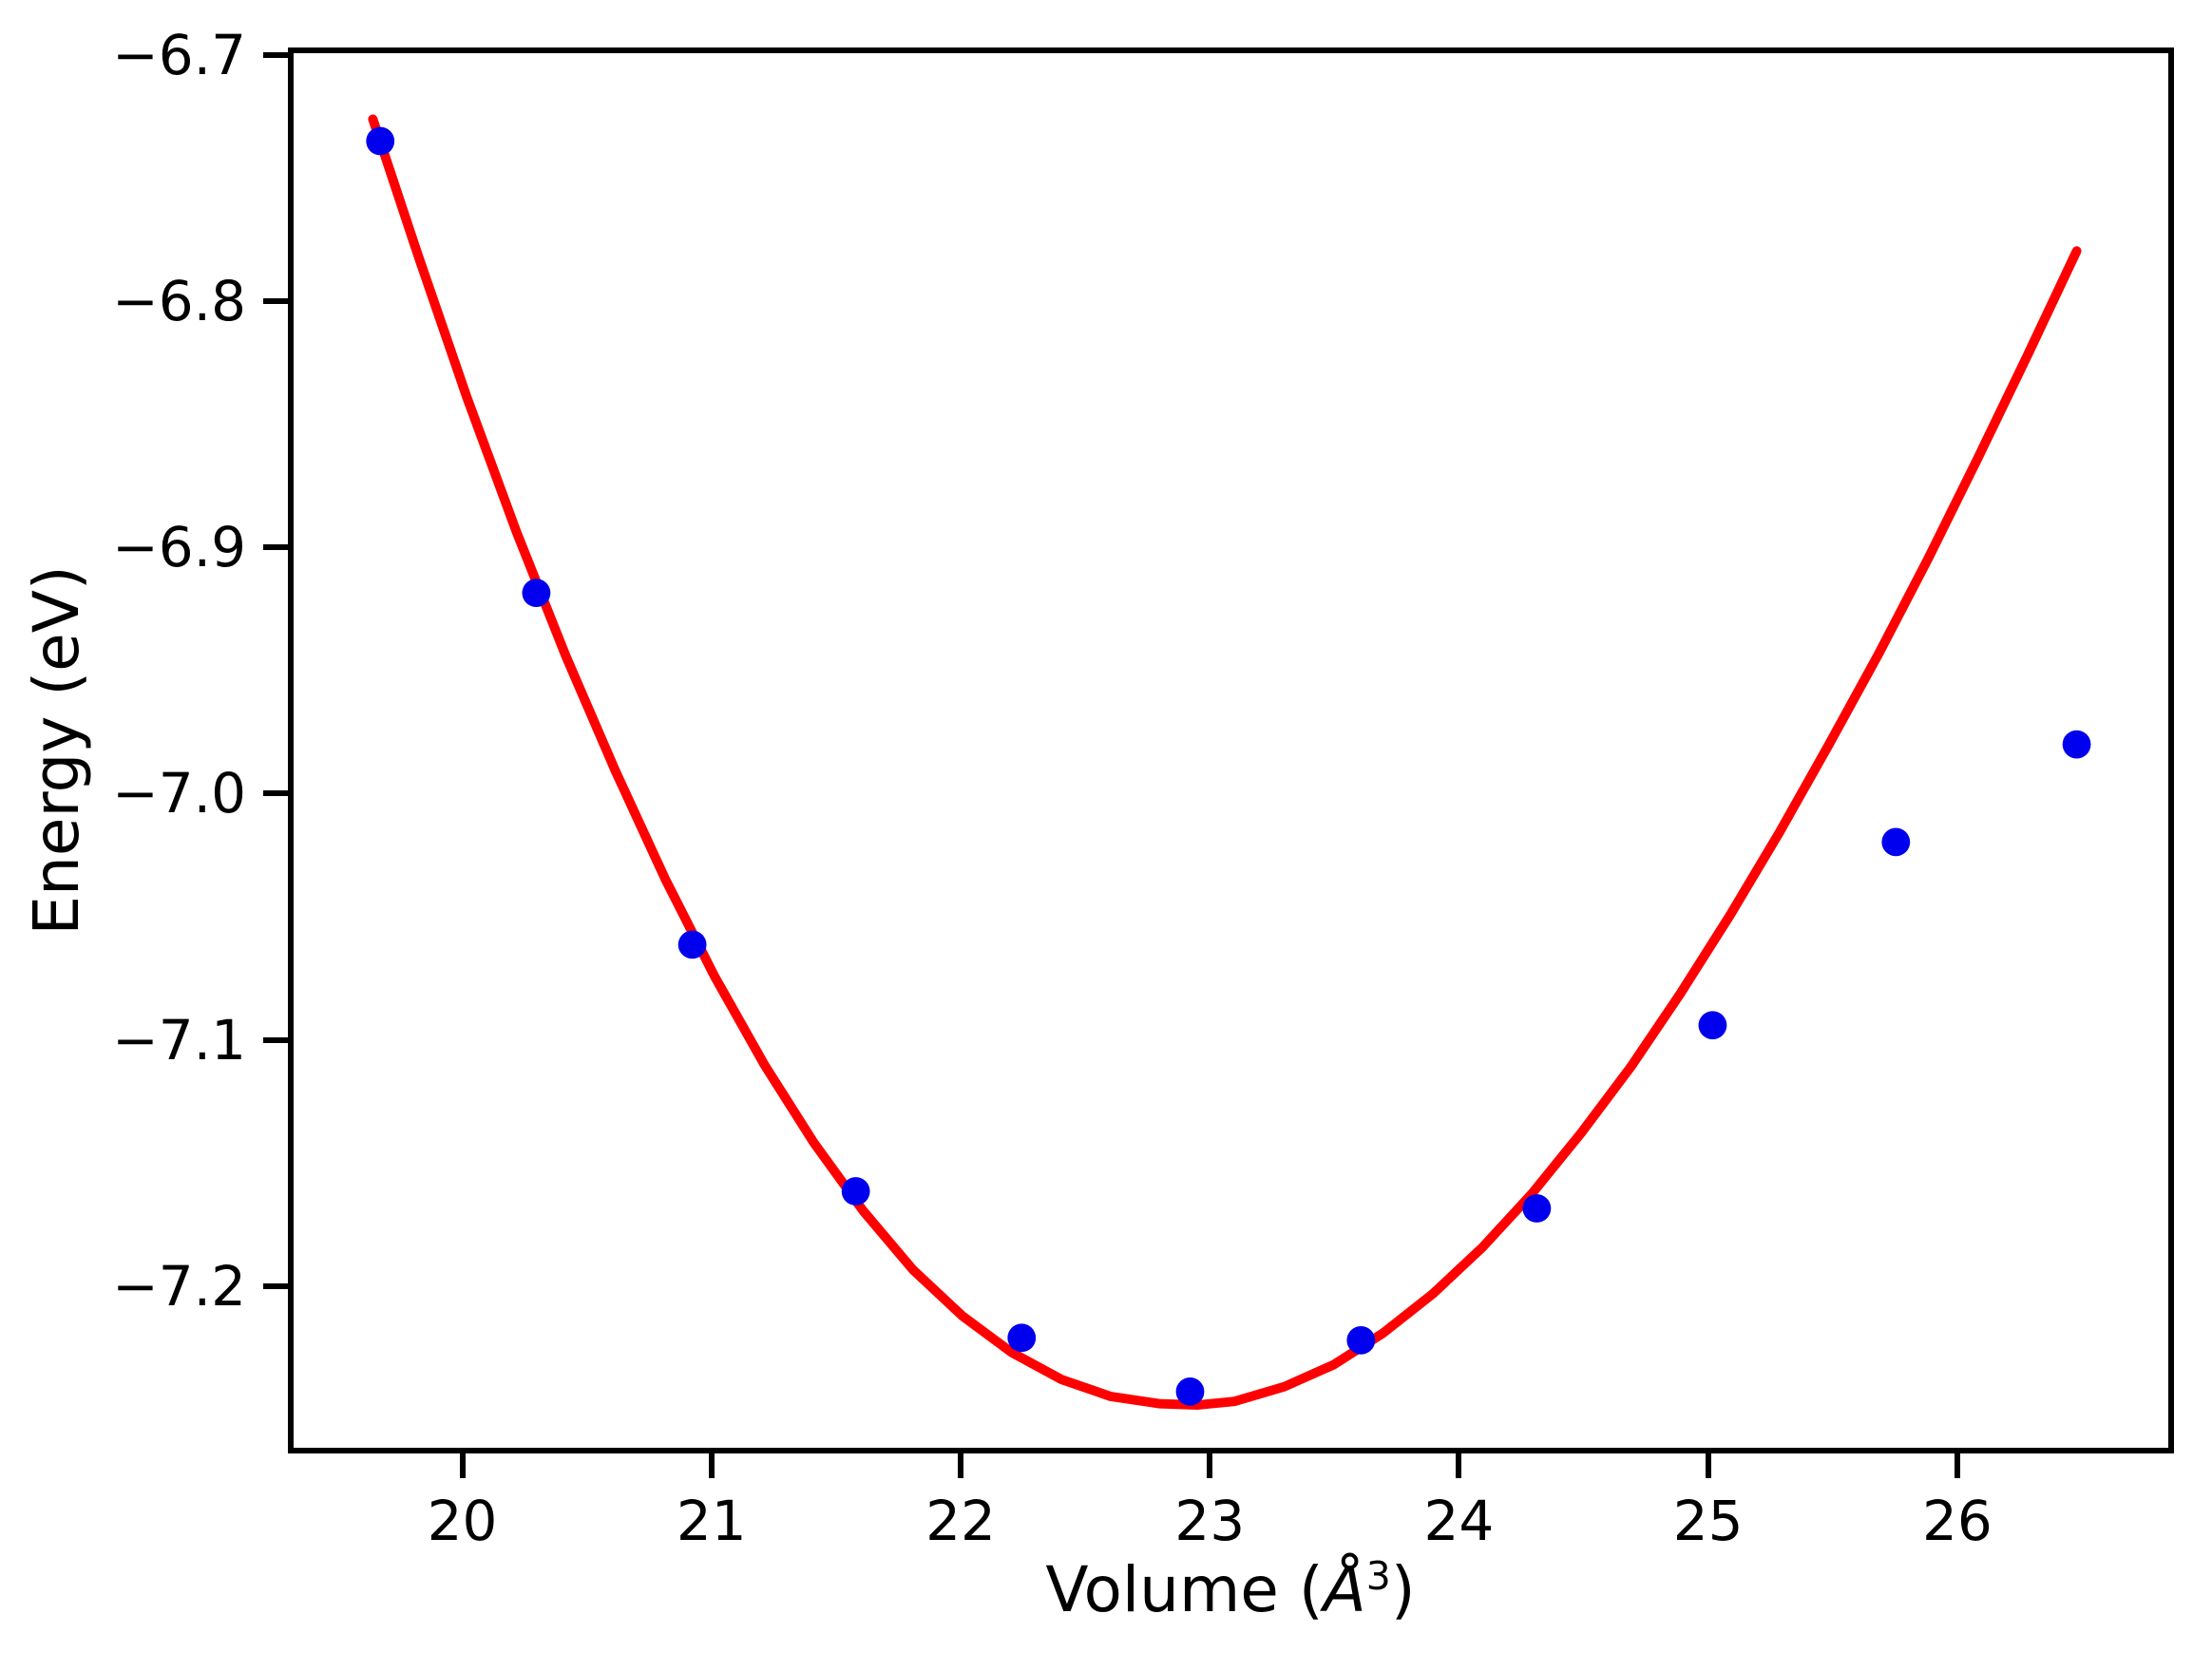 The image size is (2212, 1671). Describe the element at coordinates (1957, 1521) in the screenshot. I see `x-tick-label: 26` at that location.